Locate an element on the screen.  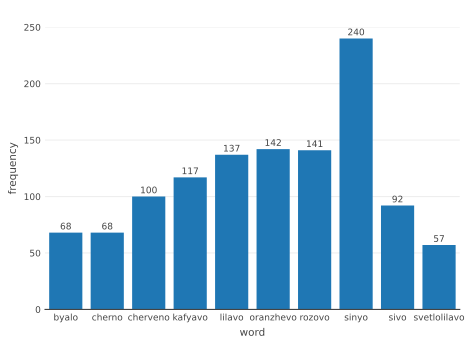
data-label: 57 is located at coordinates (439, 238).